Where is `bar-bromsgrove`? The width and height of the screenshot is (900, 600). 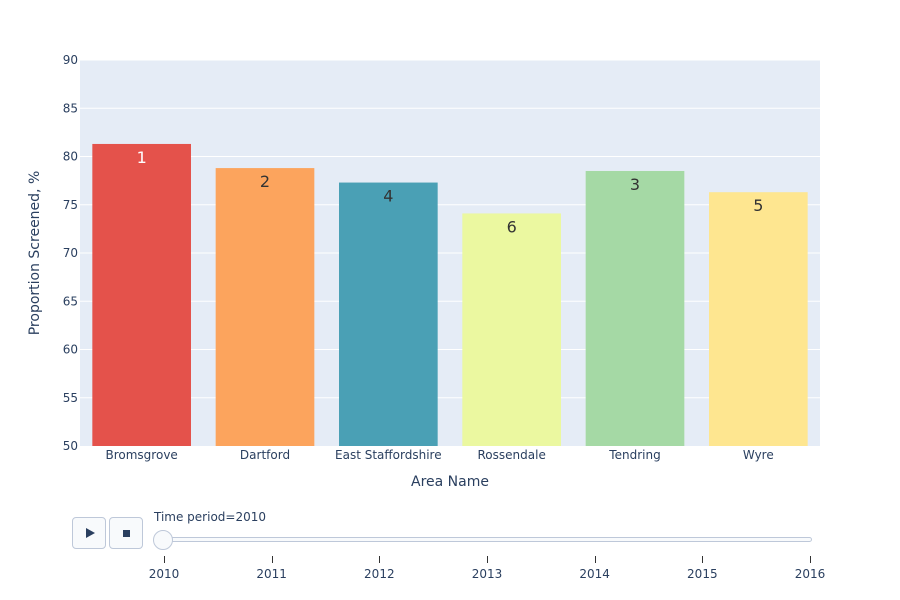 bar-bromsgrove is located at coordinates (141, 294).